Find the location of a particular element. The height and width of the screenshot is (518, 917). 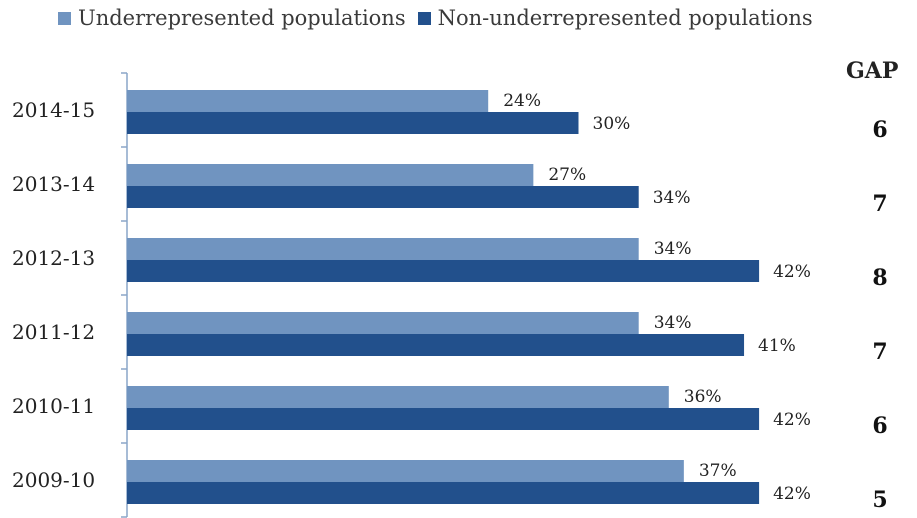

data-label-underrepresented: 24% is located at coordinates (522, 101).